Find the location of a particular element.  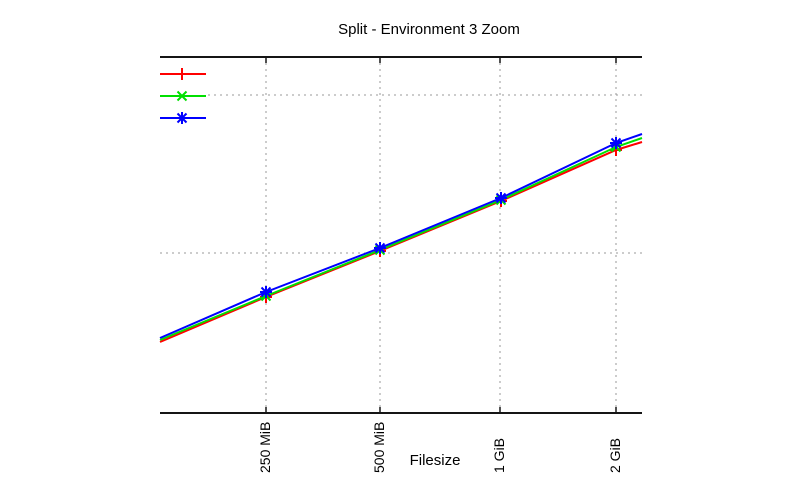

x-tick-label: 250 MiB is located at coordinates (265, 447).